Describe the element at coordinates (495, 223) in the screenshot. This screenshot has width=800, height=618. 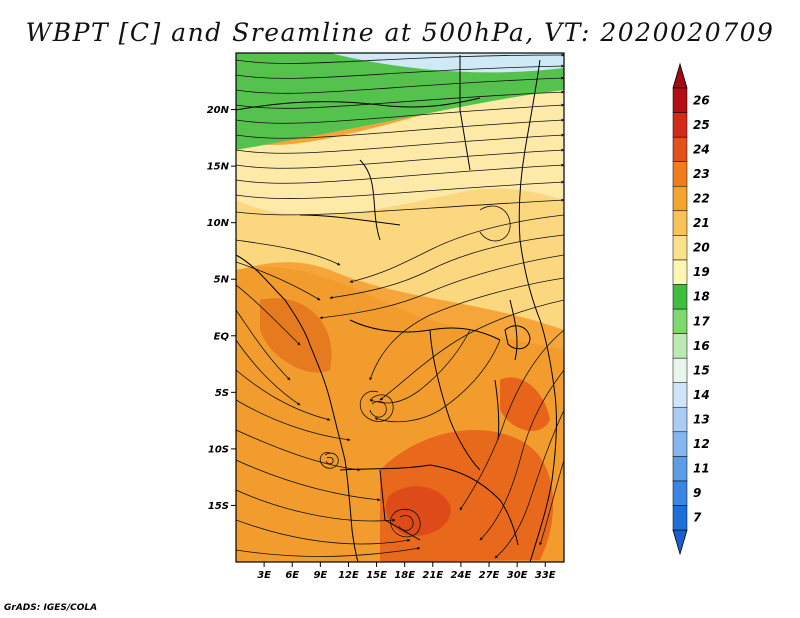
I see `vortex-east` at that location.